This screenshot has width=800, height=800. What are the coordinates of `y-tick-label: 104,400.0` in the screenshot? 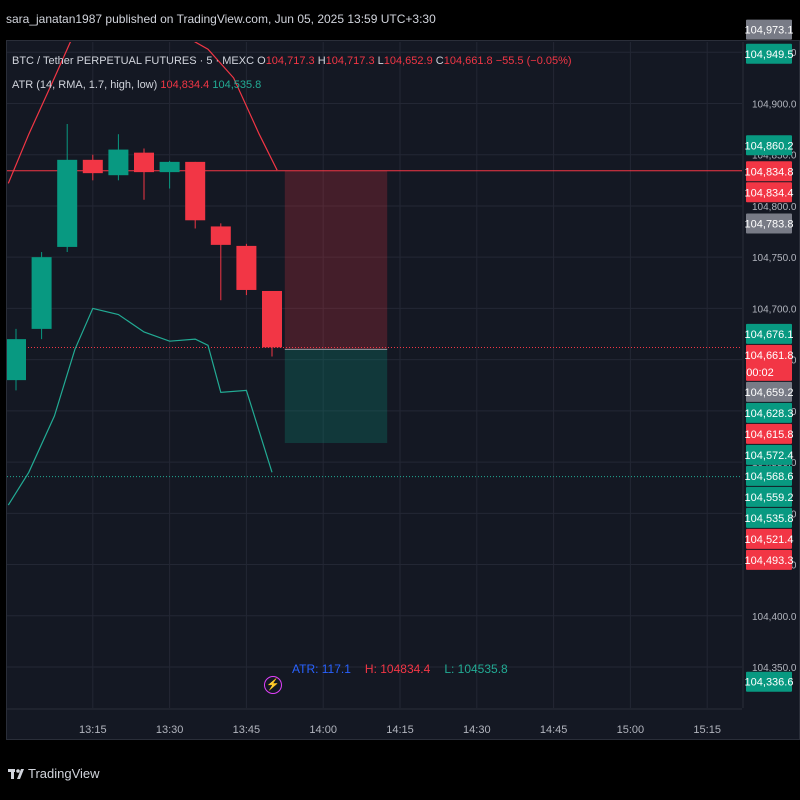 It's located at (774, 617).